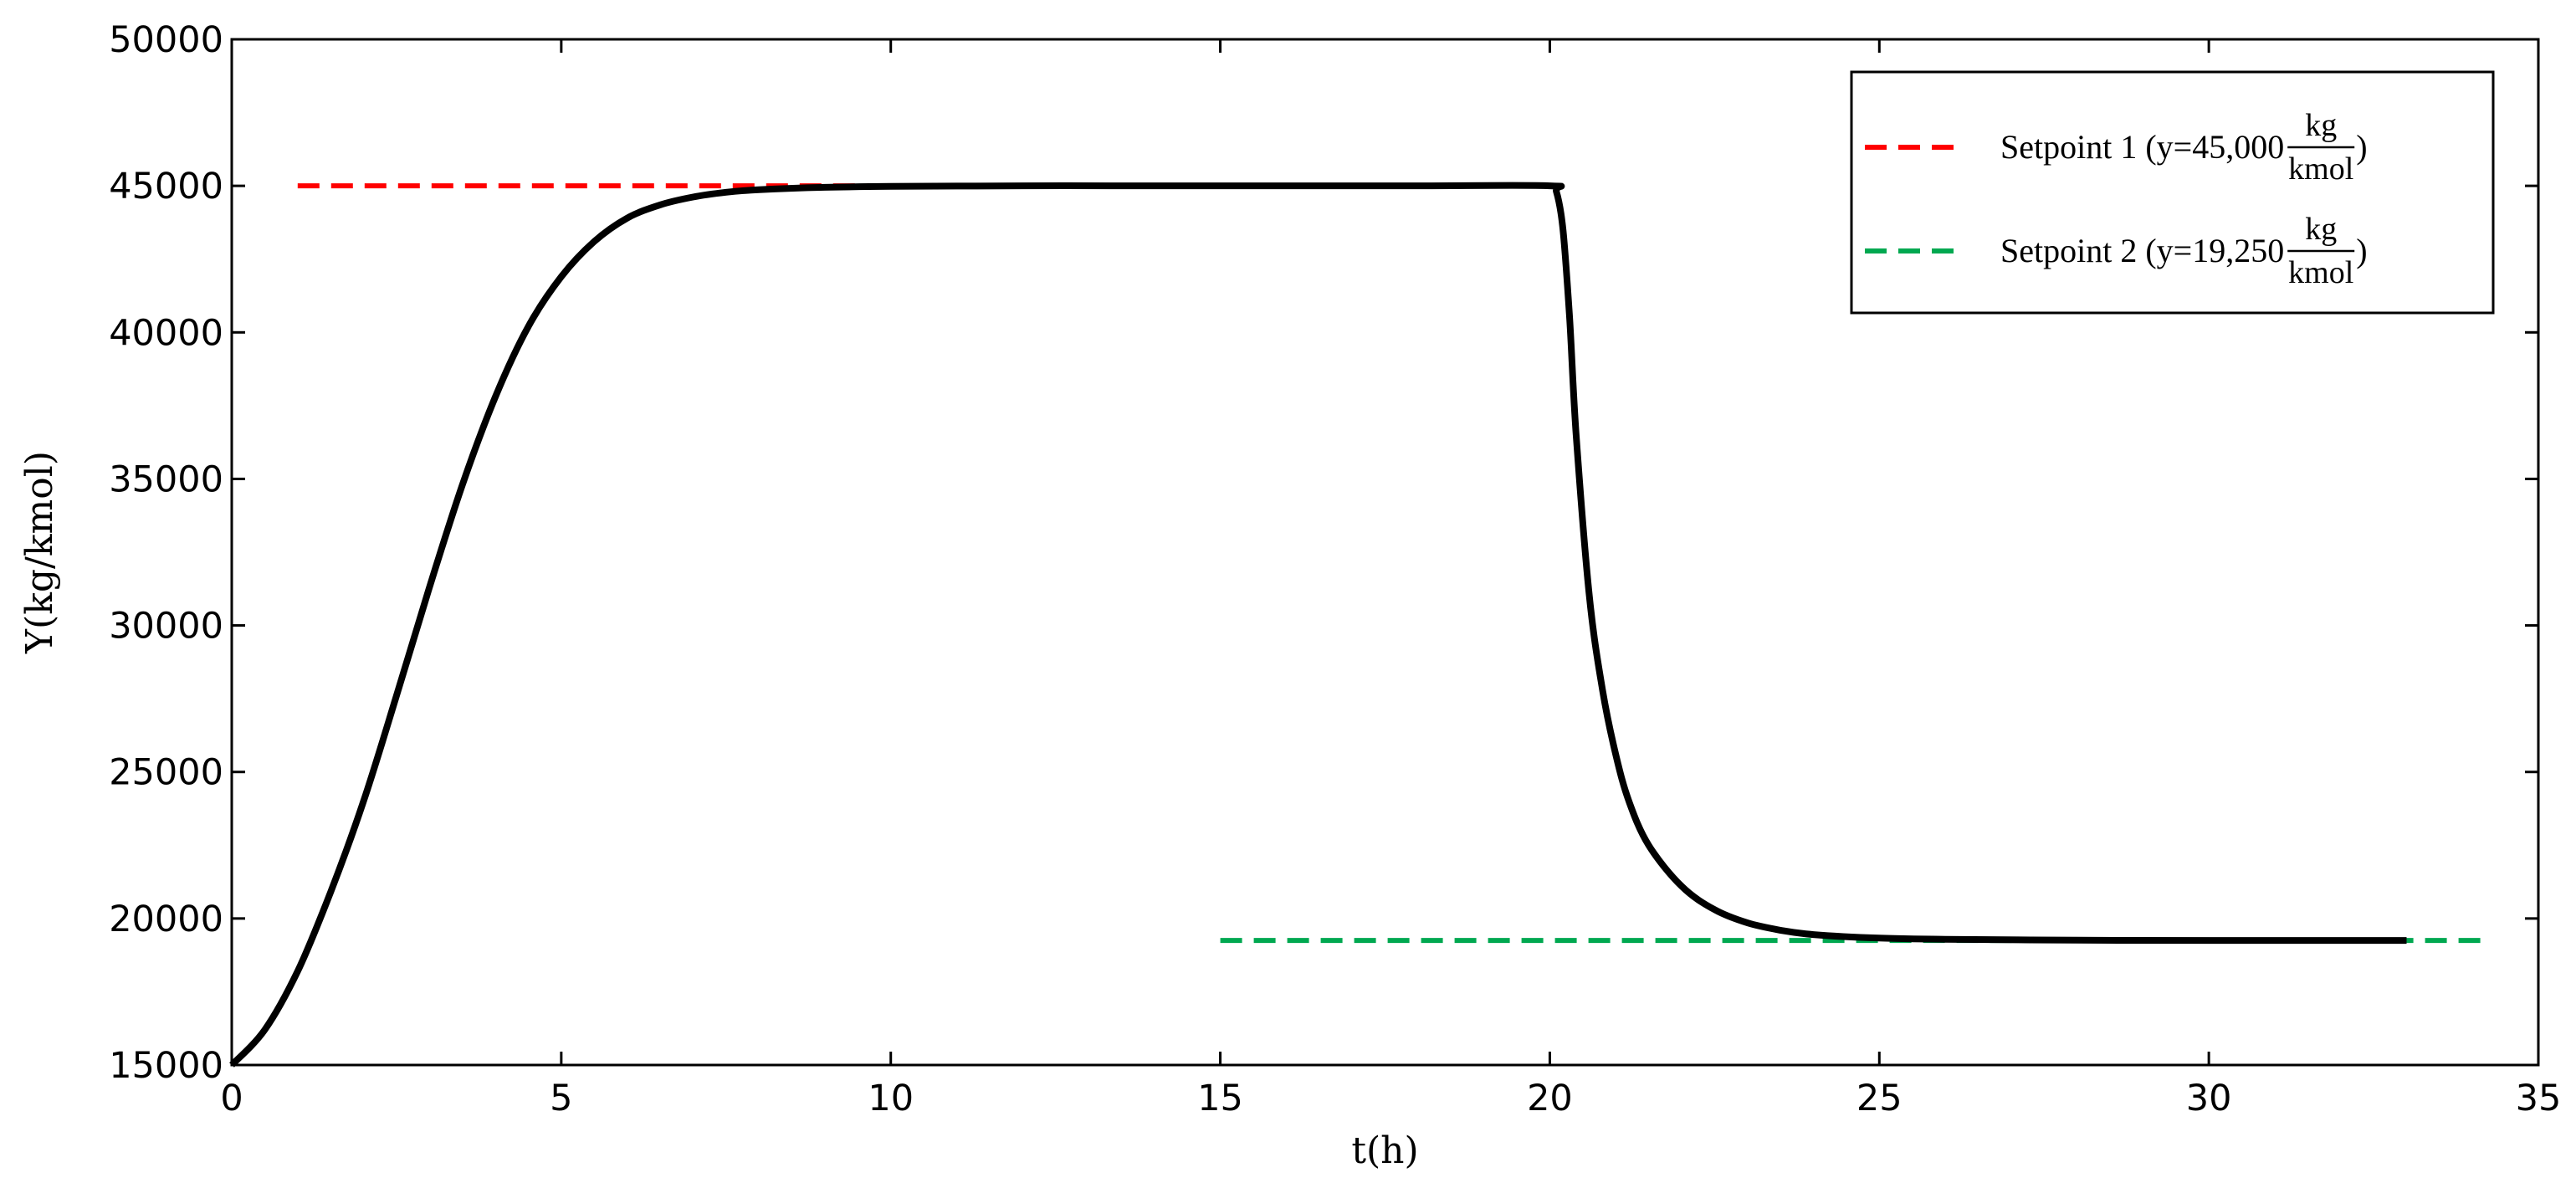 This screenshot has width=2576, height=1188. Describe the element at coordinates (166, 333) in the screenshot. I see `y-tick-label: 40000` at that location.